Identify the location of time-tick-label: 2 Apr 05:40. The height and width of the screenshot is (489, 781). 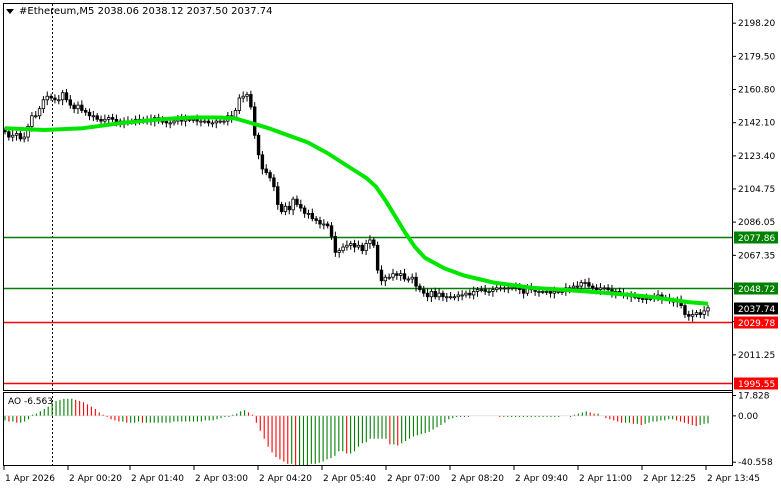
(349, 479).